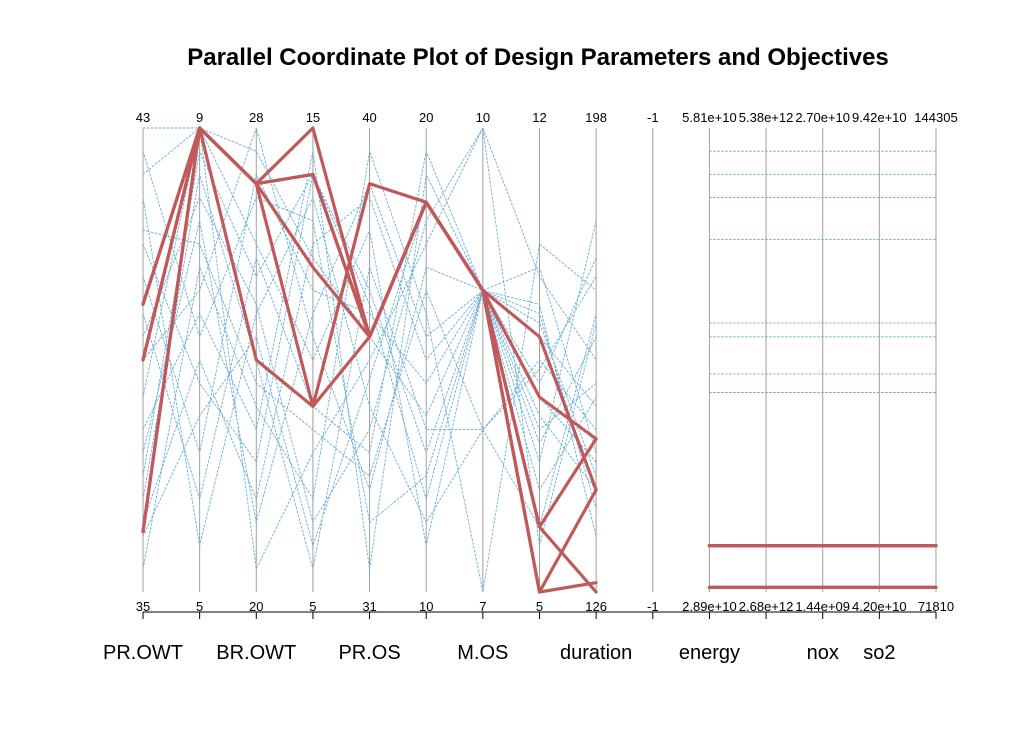 The width and height of the screenshot is (1024, 749). Describe the element at coordinates (596, 606) in the screenshot. I see `axis-bottom-label: 126` at that location.